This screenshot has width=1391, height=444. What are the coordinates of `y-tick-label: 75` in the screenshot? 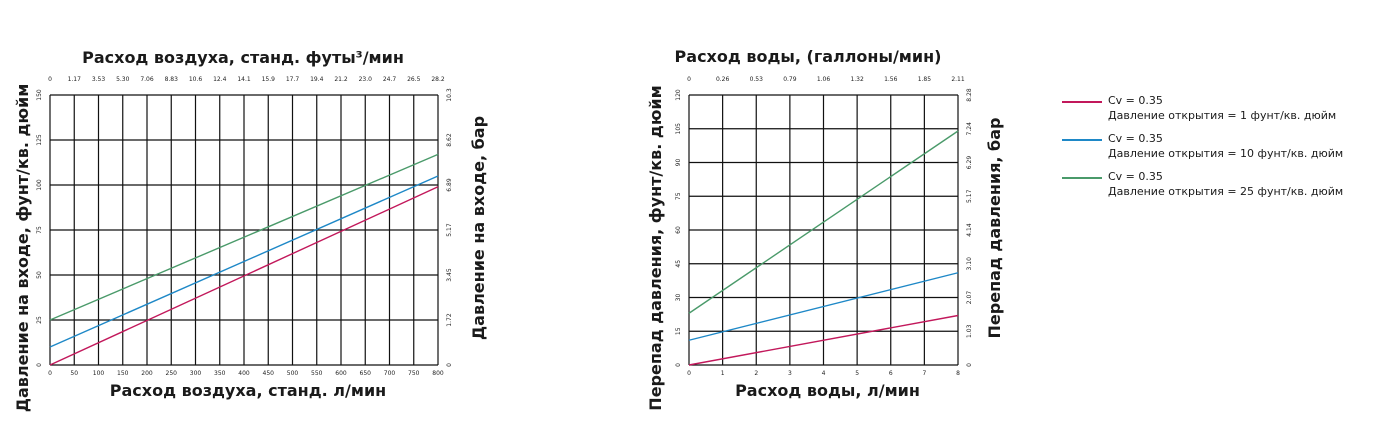 It's located at (678, 196).